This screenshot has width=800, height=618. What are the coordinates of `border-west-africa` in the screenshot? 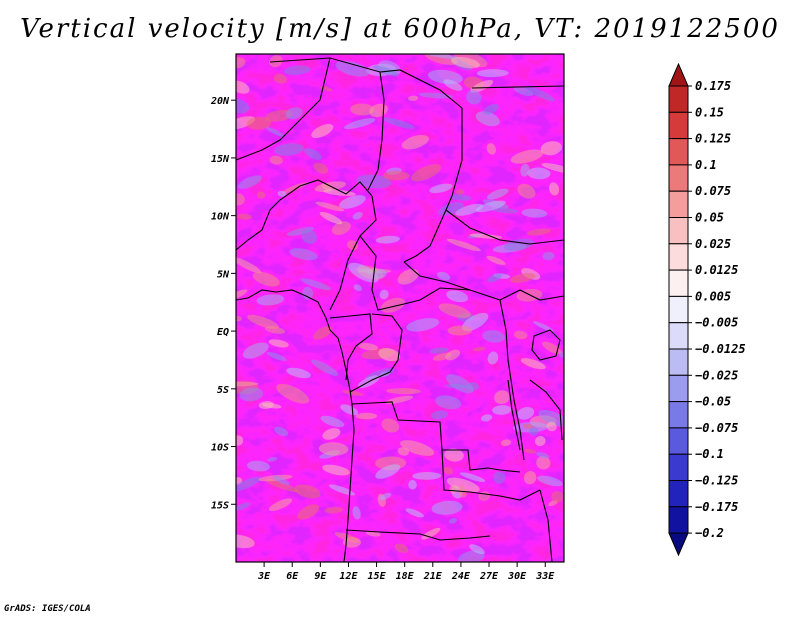 It's located at (268, 218).